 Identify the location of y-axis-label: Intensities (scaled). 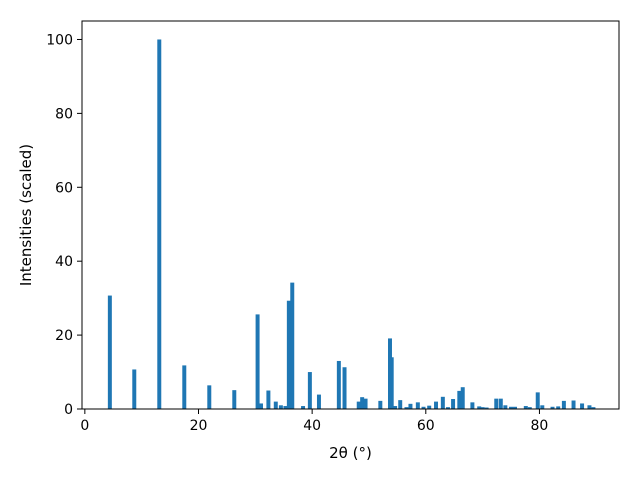
(26, 215).